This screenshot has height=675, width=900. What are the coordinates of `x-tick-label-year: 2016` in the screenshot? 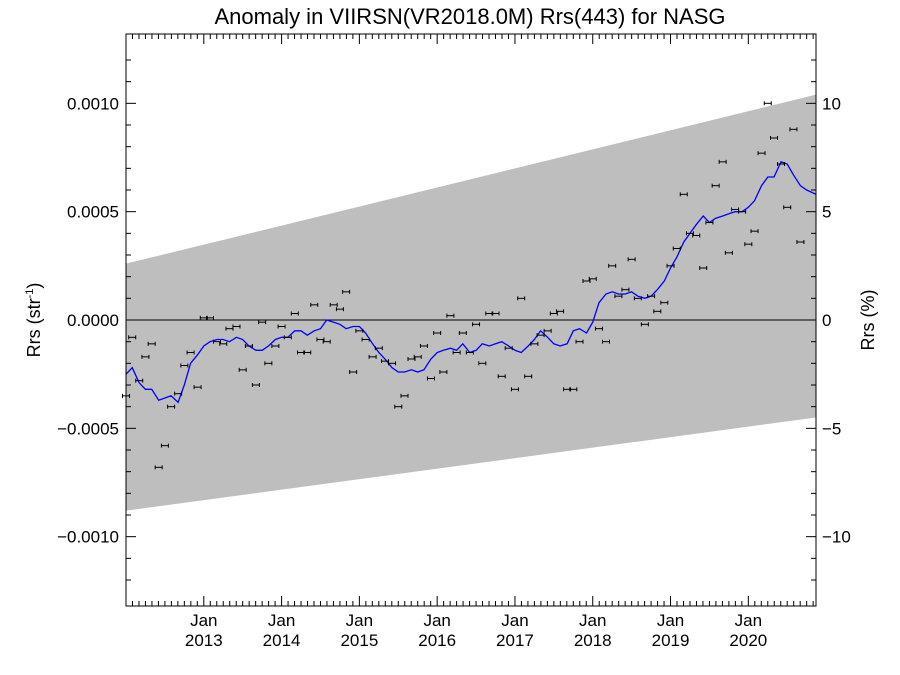 It's located at (437, 640).